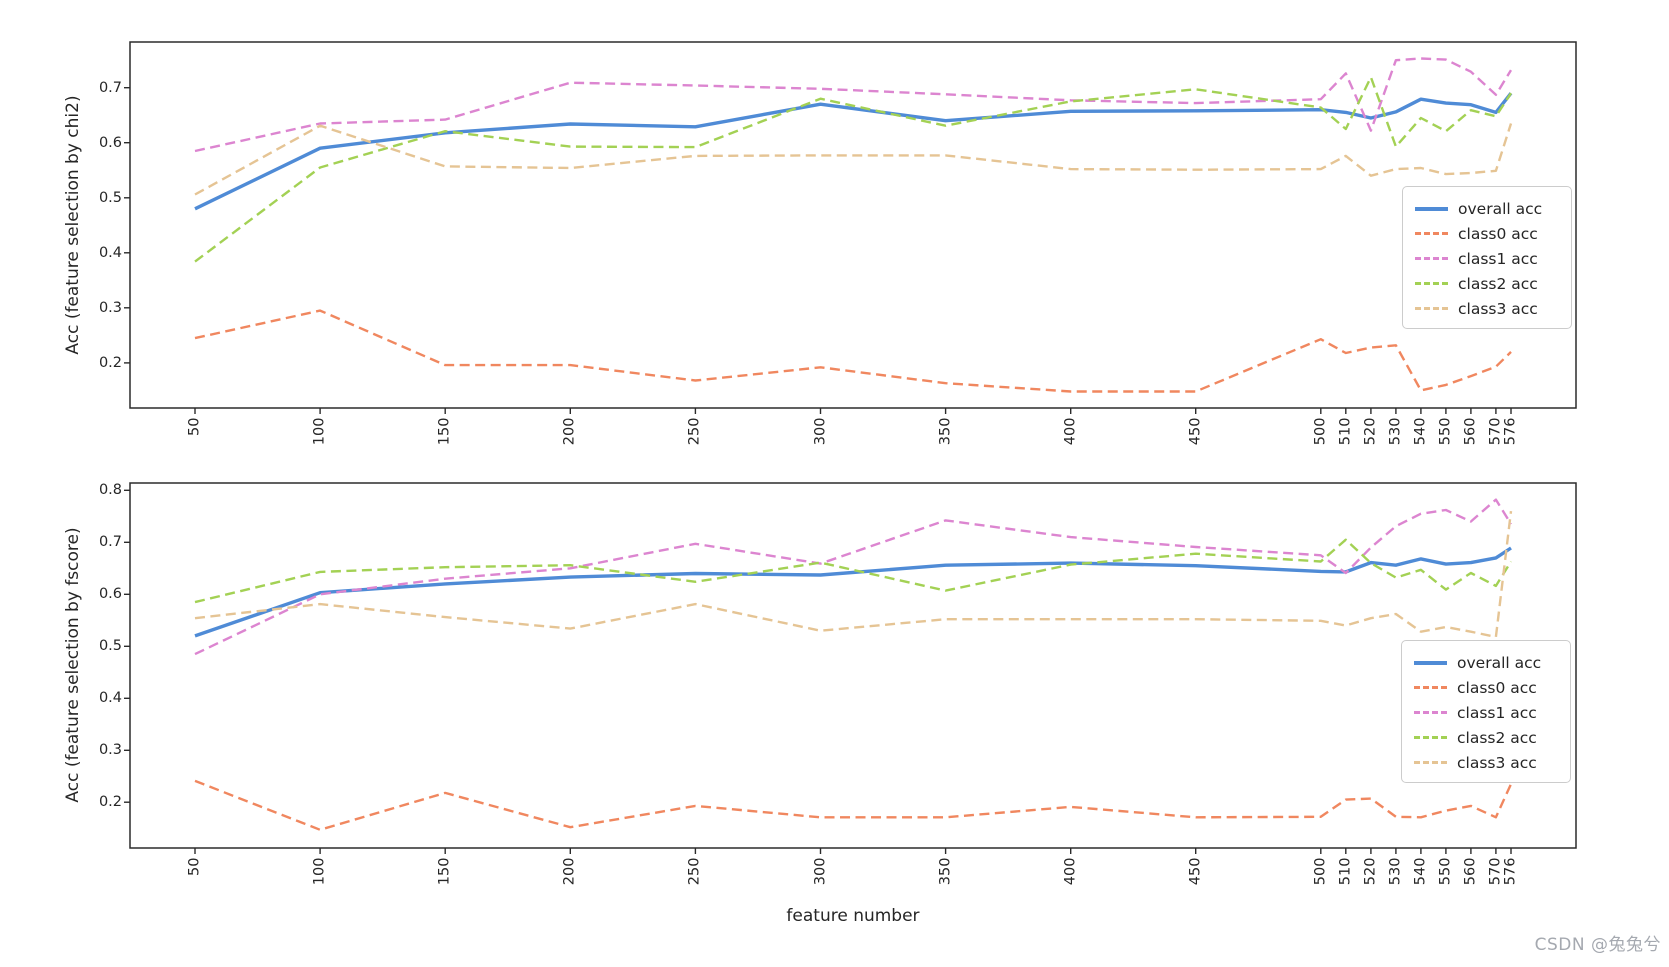 The width and height of the screenshot is (1669, 967). Describe the element at coordinates (853, 571) in the screenshot. I see `series-line-class2-acc` at that location.